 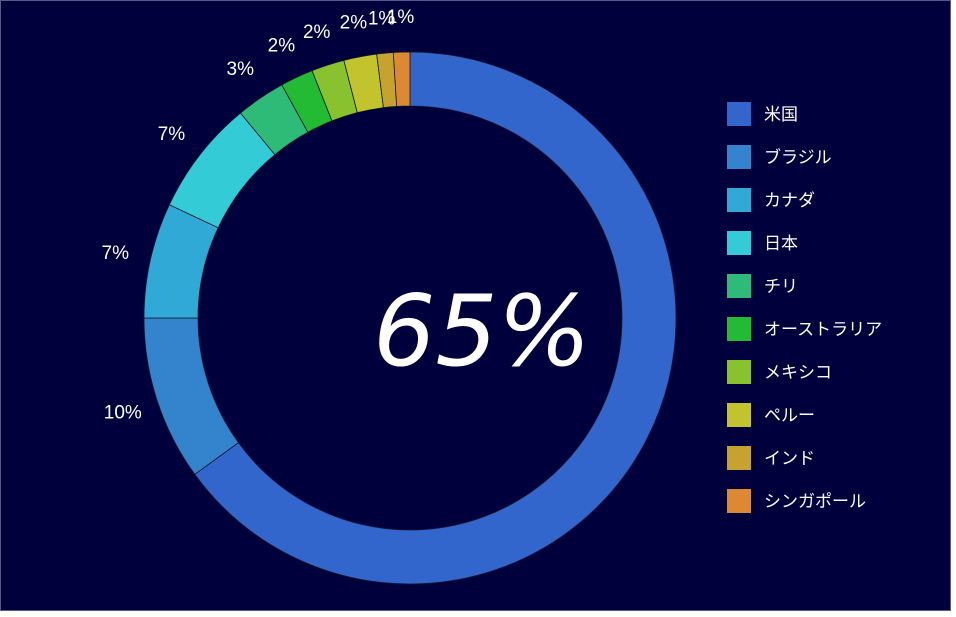 What do you see at coordinates (317, 32) in the screenshot?
I see `percent-label-6: 2%` at bounding box center [317, 32].